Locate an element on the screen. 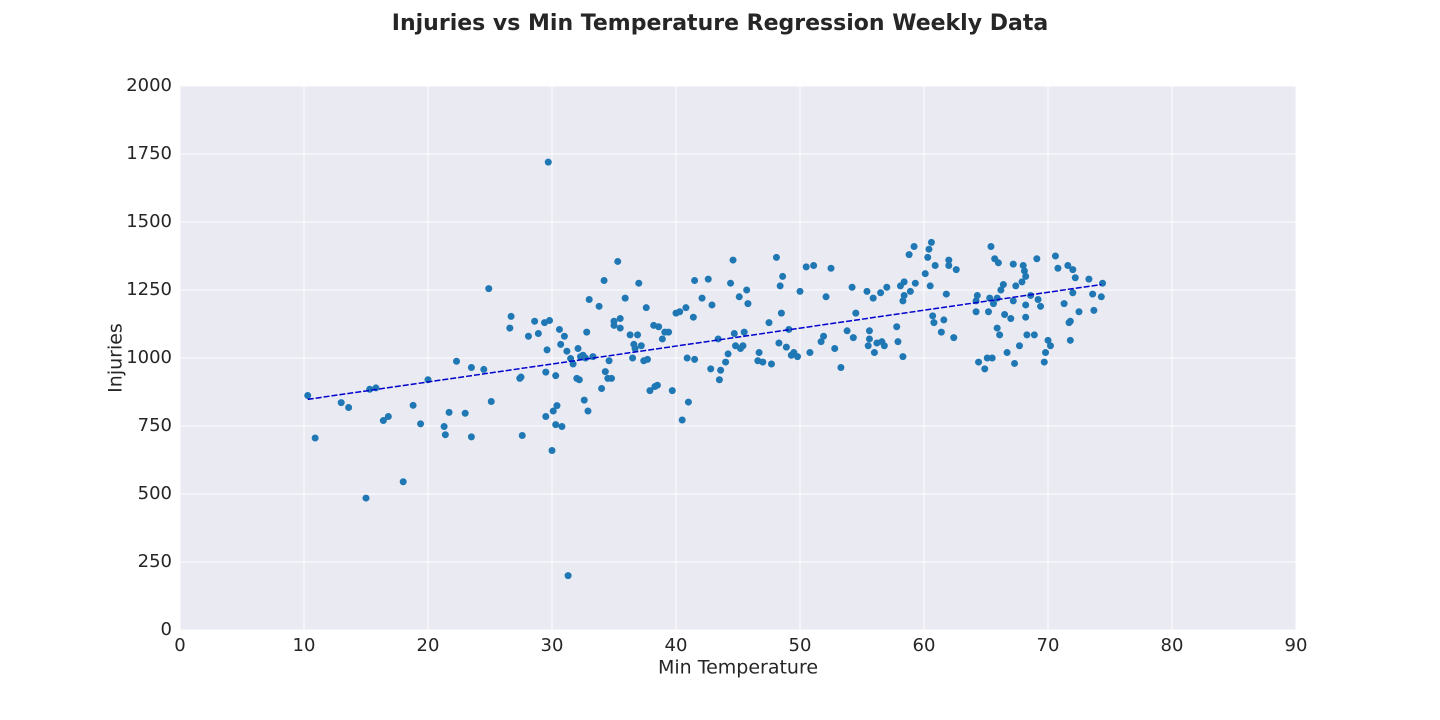  y-tick-label: 750 is located at coordinates (155, 425).